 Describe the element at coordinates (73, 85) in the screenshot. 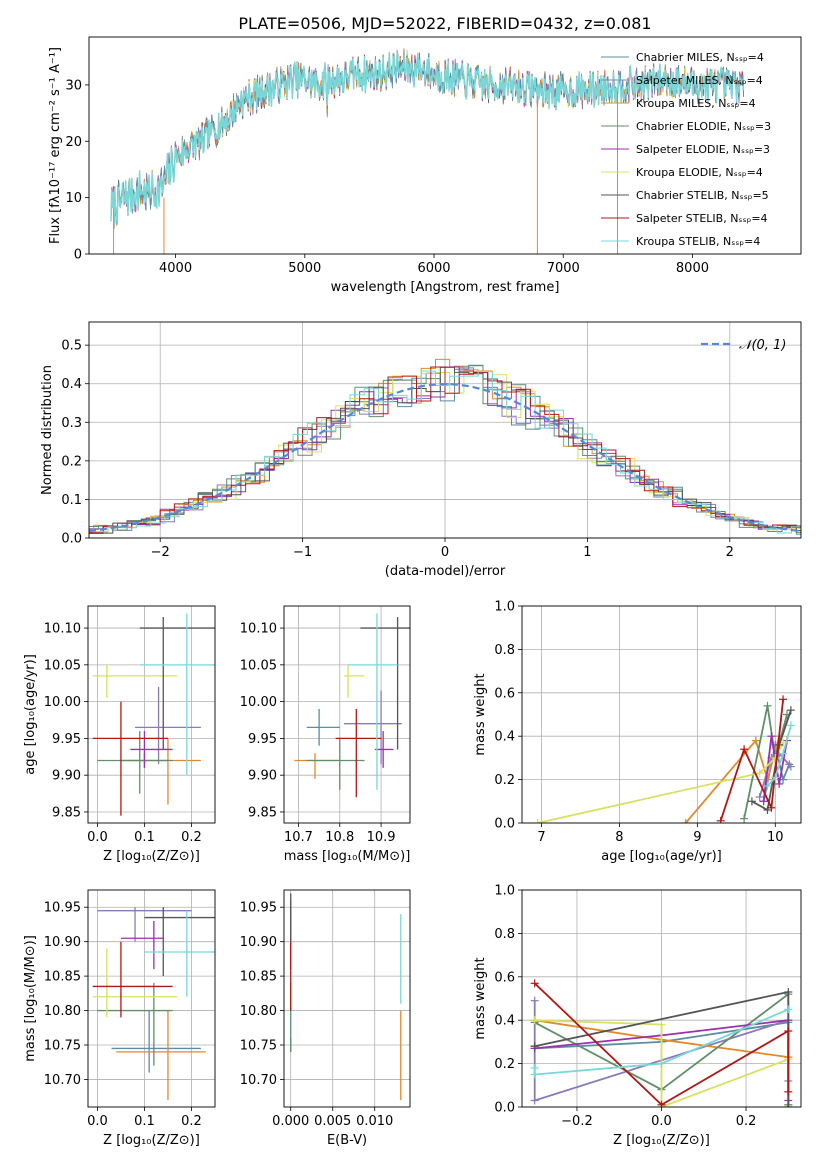

I see `y-tick-label: 30` at that location.